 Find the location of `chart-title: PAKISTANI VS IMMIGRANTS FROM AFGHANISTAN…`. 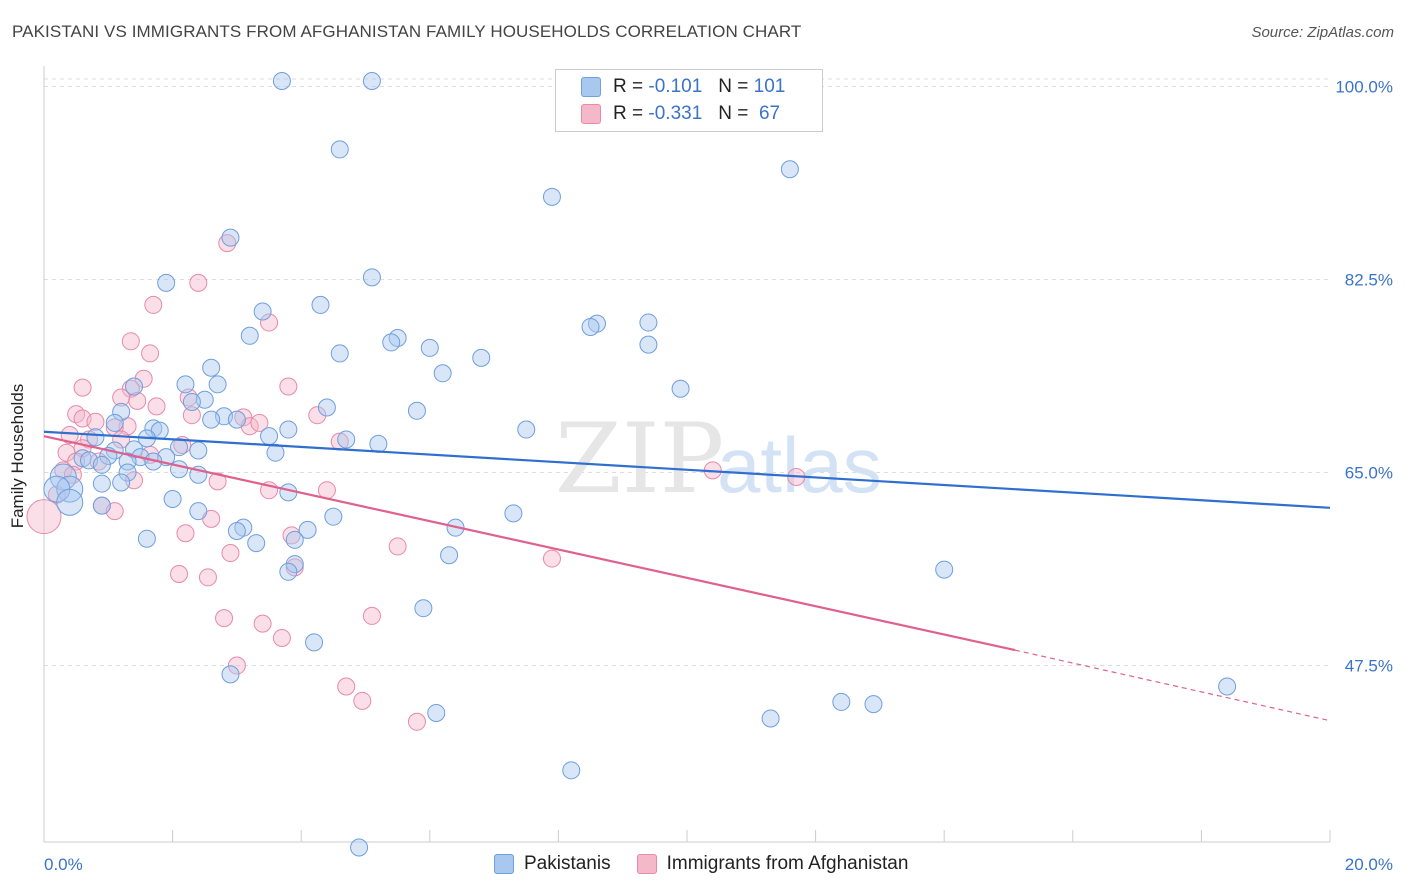

chart-title: PAKISTANI VS IMMIGRANTS FROM AFGHANISTAN… is located at coordinates (407, 31).